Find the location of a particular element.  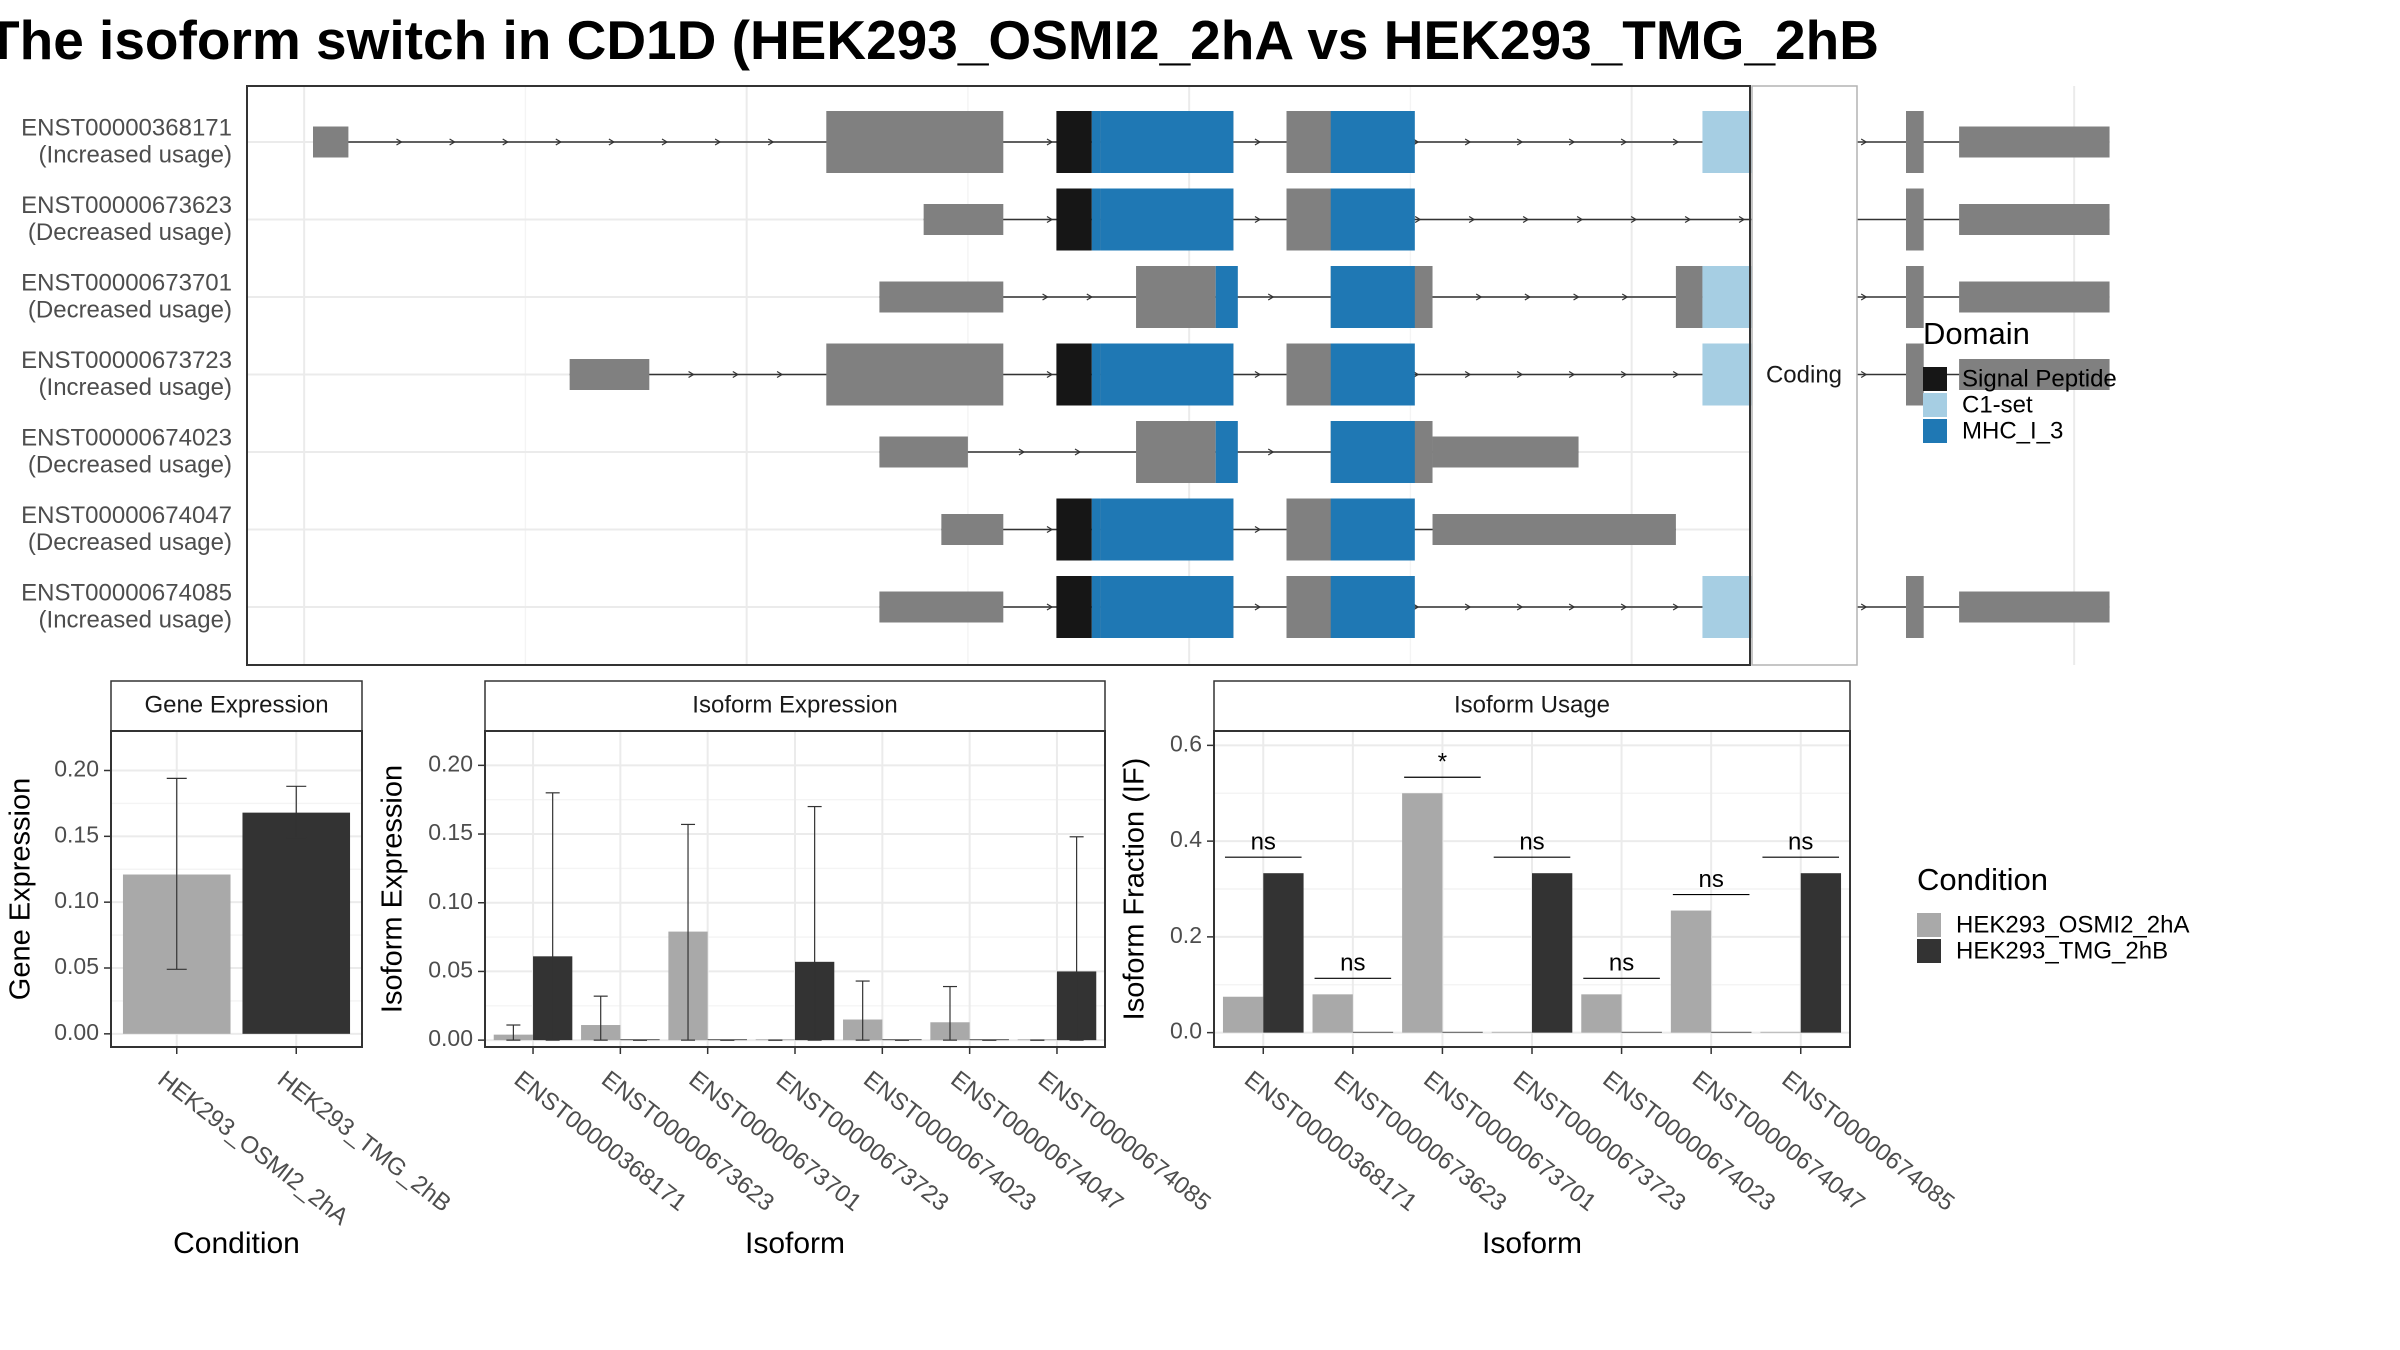

transcript-id-label: ENST00000674047 is located at coordinates (126, 515).